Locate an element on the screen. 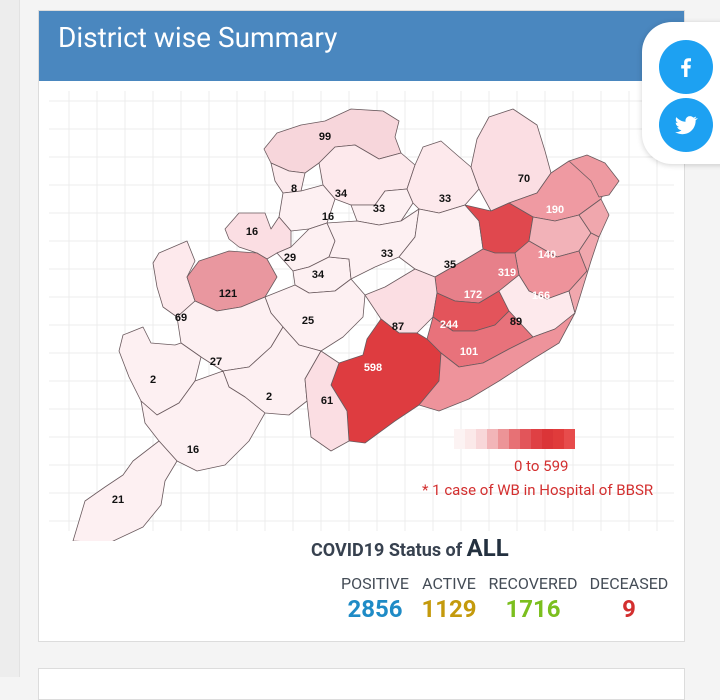  stat-active: ACTIVE 1129 is located at coordinates (449, 598).